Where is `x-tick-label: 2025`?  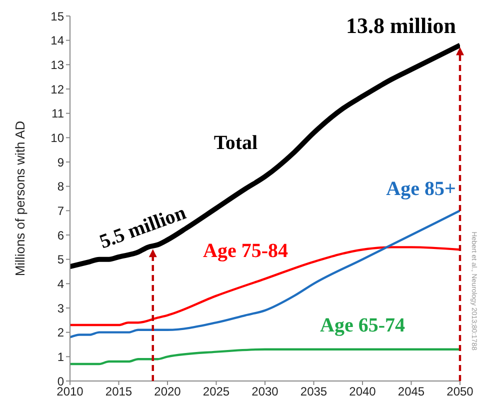 x-tick-label: 2025 is located at coordinates (216, 391).